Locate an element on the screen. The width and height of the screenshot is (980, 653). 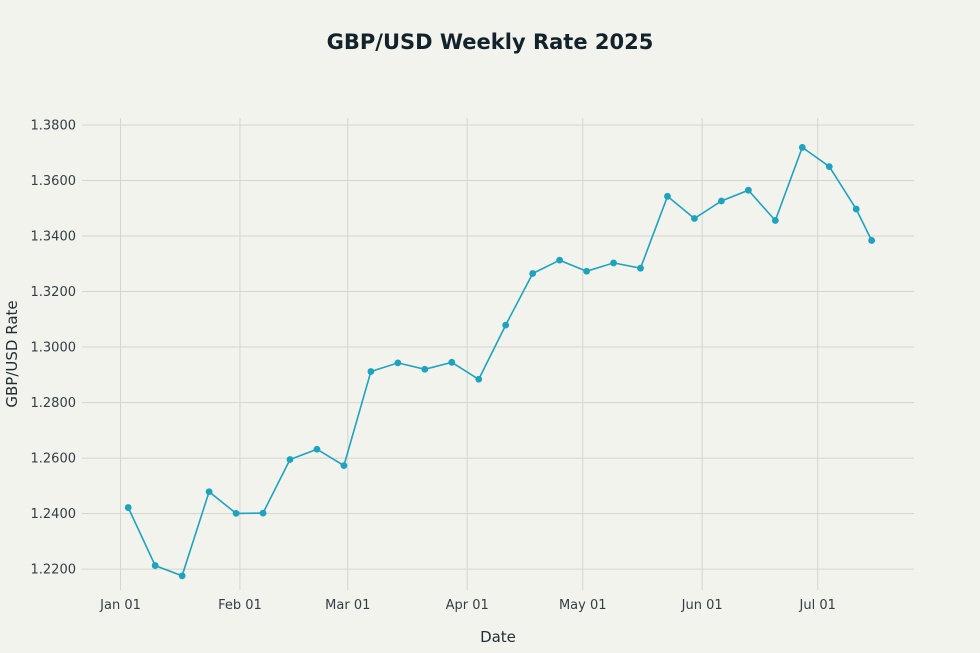
y-axis-title: GBP/USD Rate is located at coordinates (12, 353).